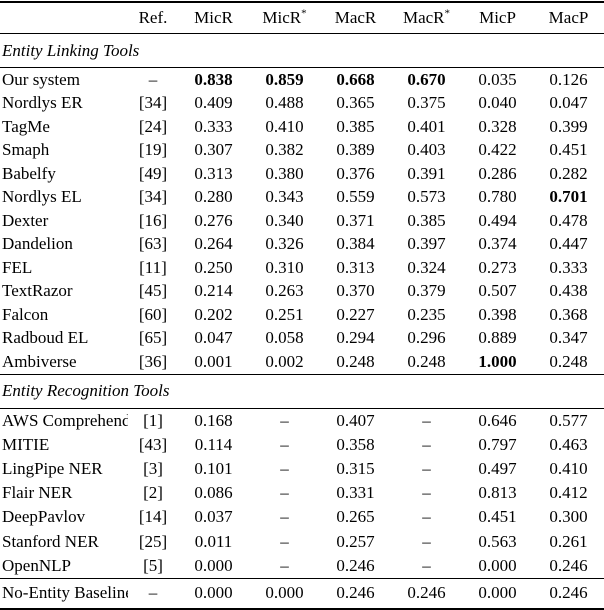  What do you see at coordinates (65, 420) in the screenshot?
I see `tool-name: AWS Comprehend` at bounding box center [65, 420].